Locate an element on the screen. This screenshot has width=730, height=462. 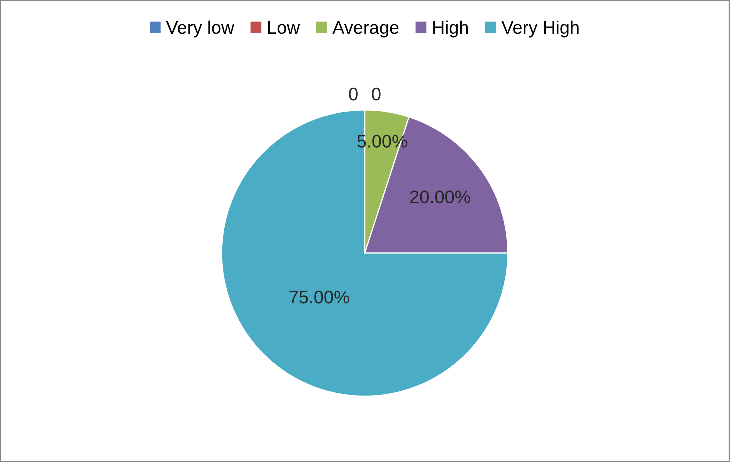
legend-label: Average is located at coordinates (365, 30).